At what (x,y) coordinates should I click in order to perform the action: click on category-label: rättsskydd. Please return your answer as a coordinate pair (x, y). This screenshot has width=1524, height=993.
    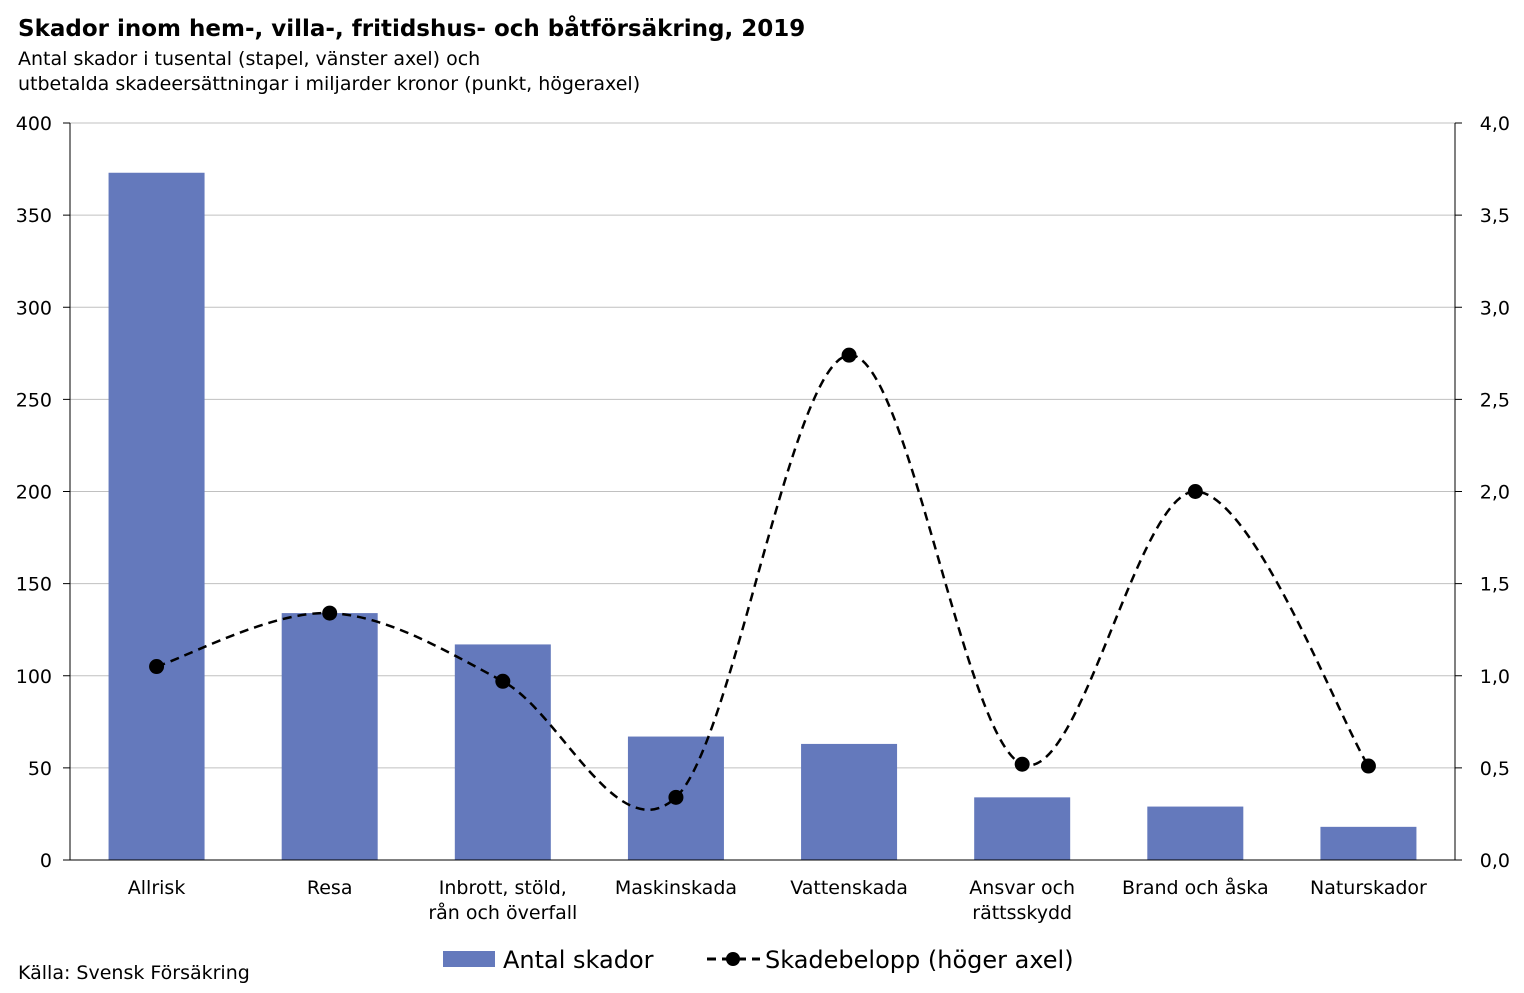
    Looking at the image, I should click on (1022, 913).